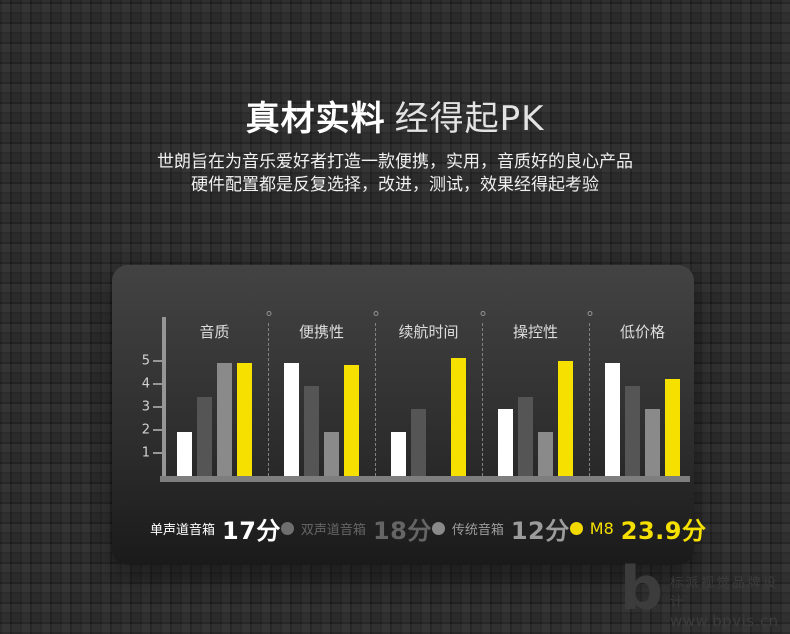 The height and width of the screenshot is (634, 790). What do you see at coordinates (402, 530) in the screenshot?
I see `legend-score: 18分` at bounding box center [402, 530].